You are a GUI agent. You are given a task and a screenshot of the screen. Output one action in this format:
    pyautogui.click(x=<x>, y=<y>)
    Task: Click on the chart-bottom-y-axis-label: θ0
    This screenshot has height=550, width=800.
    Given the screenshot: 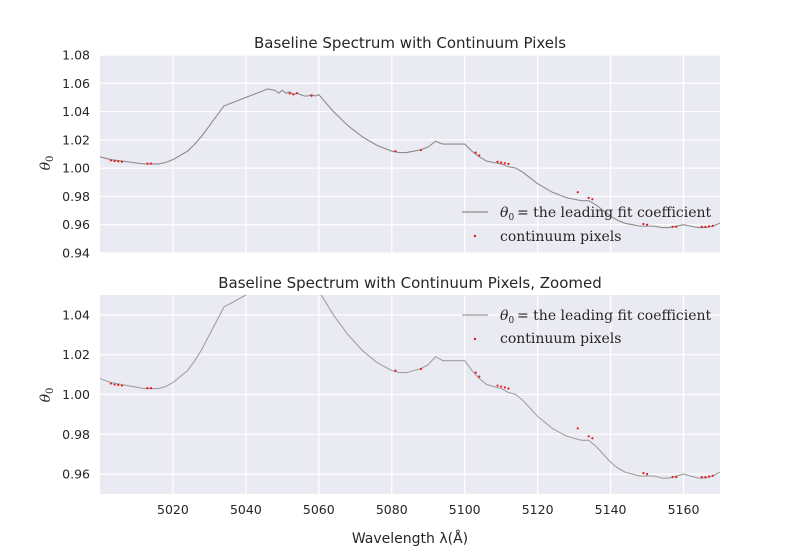 What is the action you would take?
    pyautogui.click(x=47, y=395)
    